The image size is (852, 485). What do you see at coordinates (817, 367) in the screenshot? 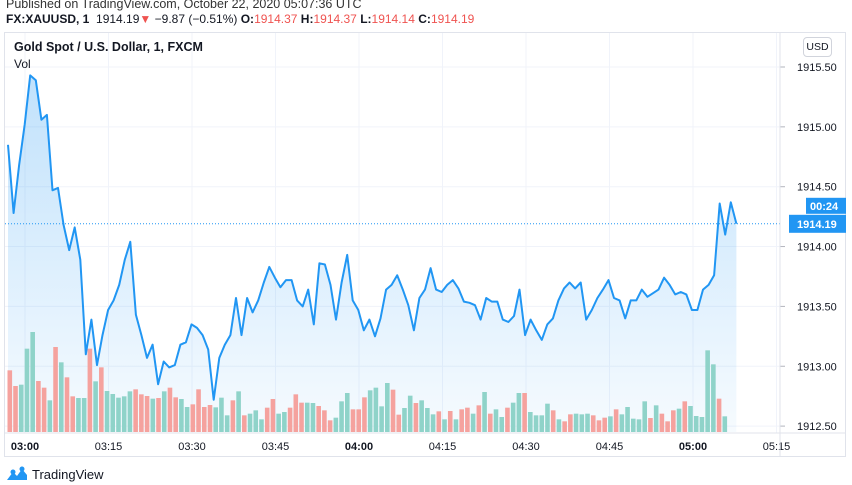
I see `y-tick-label: 1913.00` at bounding box center [817, 367].